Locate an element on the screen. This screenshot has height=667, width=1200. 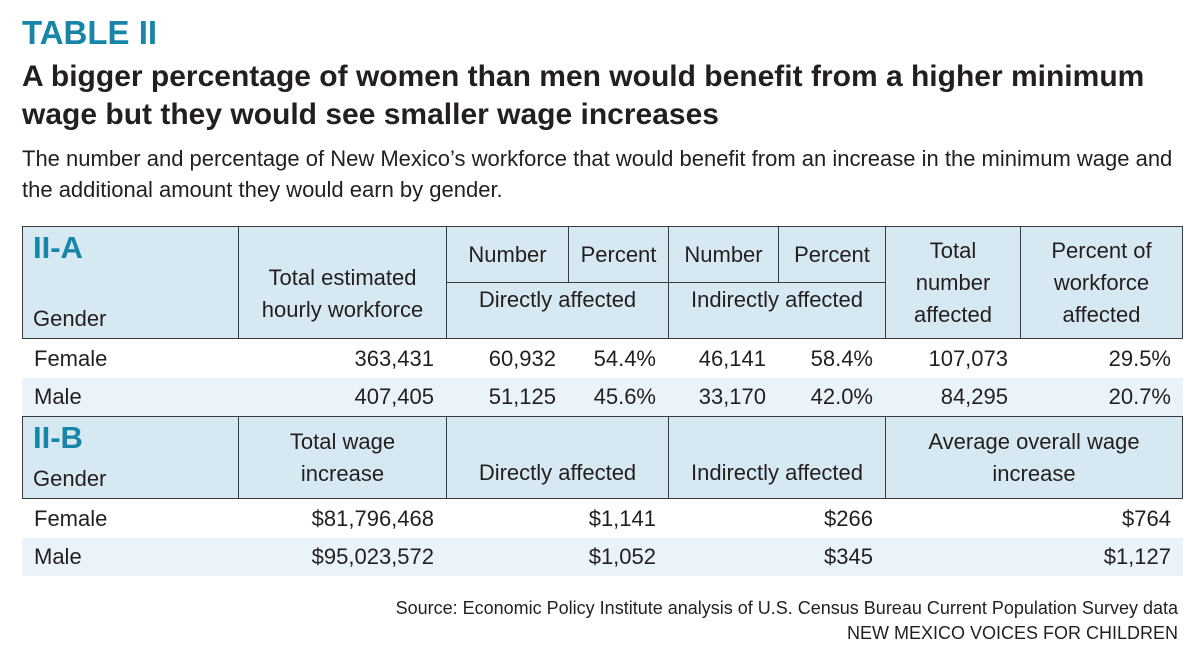
cell-workforce: 407,405 is located at coordinates (394, 396).